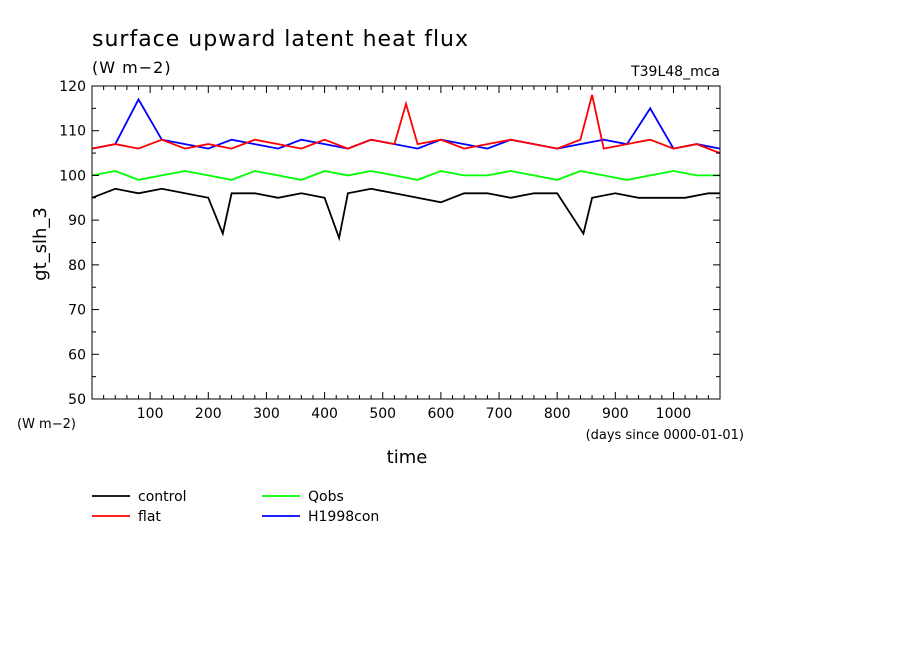 Image resolution: width=904 pixels, height=654 pixels. Describe the element at coordinates (324, 414) in the screenshot. I see `x-tick-label: 400` at that location.